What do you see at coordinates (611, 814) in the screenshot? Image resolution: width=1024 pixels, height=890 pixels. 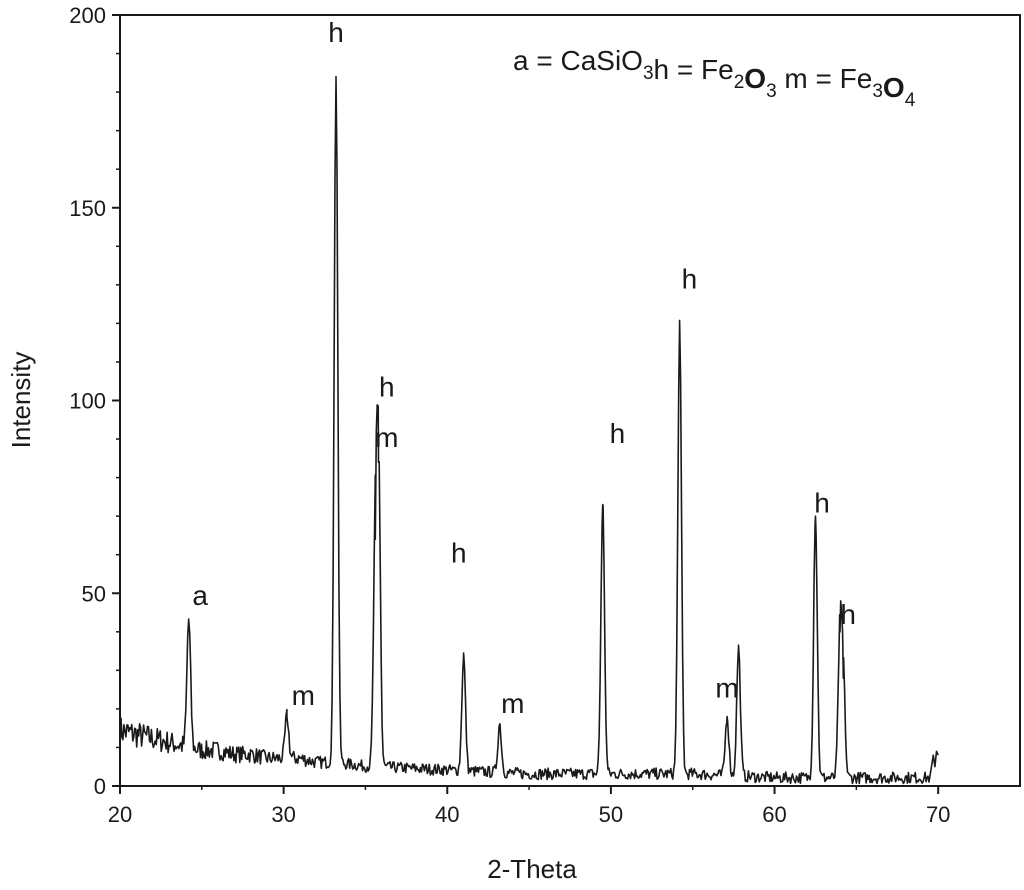 I see `x-tick-label: 50` at bounding box center [611, 814].